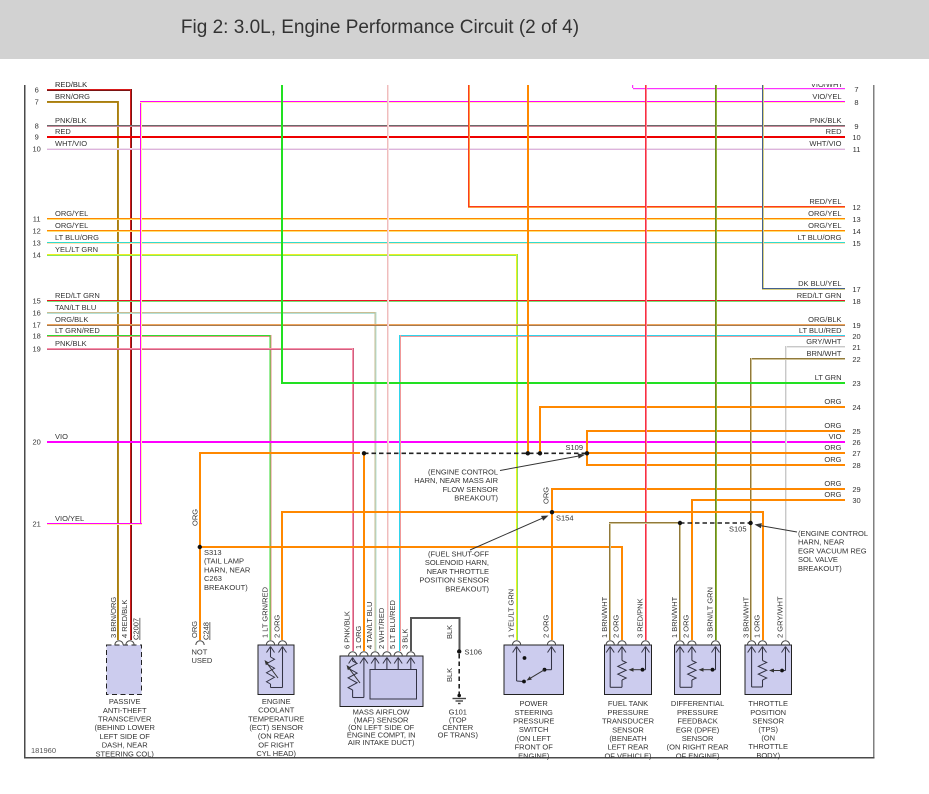  Describe the element at coordinates (227, 569) in the screenshot. I see `svg-text: HARN, NEAR` at that location.